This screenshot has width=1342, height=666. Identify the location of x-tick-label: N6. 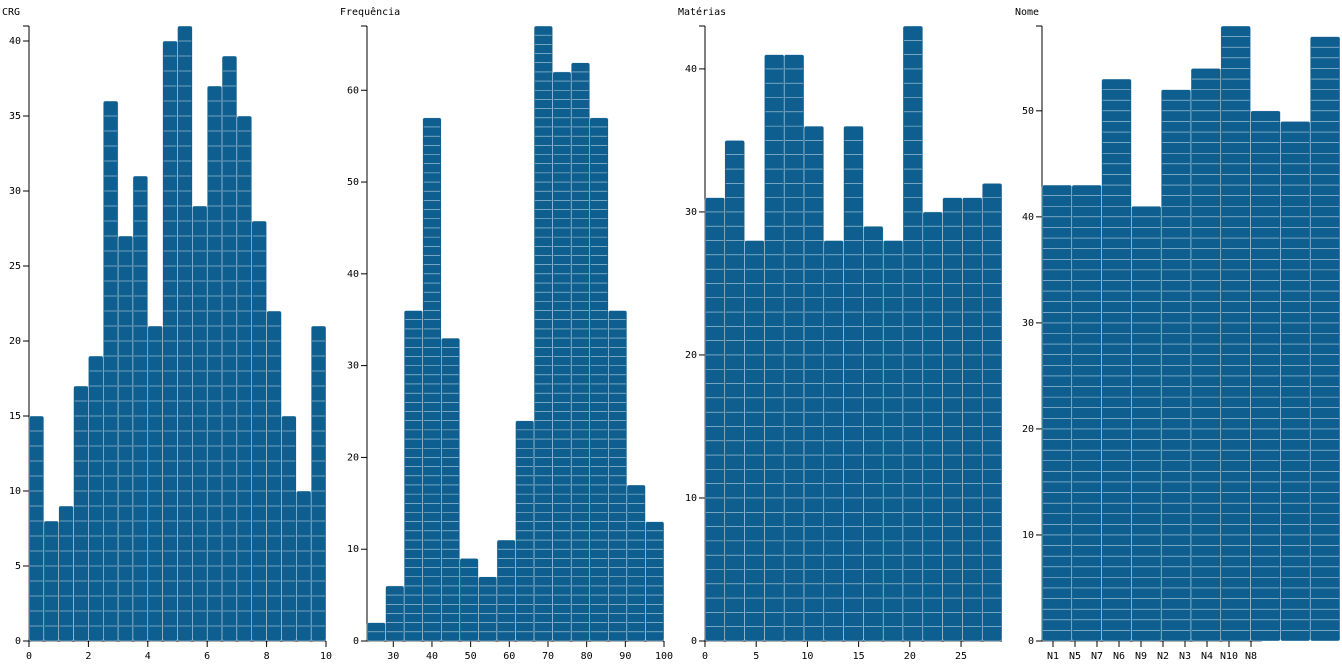
(1119, 656).